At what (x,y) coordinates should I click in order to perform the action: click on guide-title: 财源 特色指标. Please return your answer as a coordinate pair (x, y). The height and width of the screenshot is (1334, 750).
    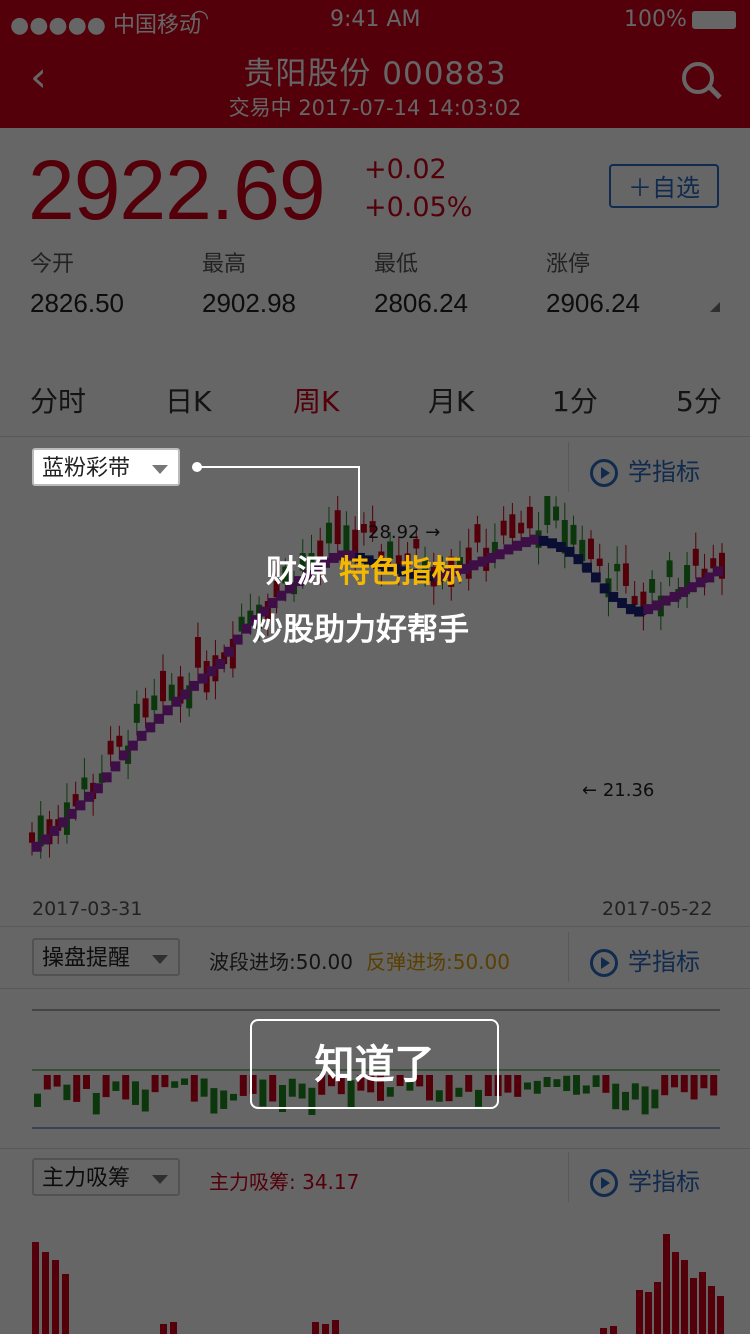
    Looking at the image, I should click on (364, 572).